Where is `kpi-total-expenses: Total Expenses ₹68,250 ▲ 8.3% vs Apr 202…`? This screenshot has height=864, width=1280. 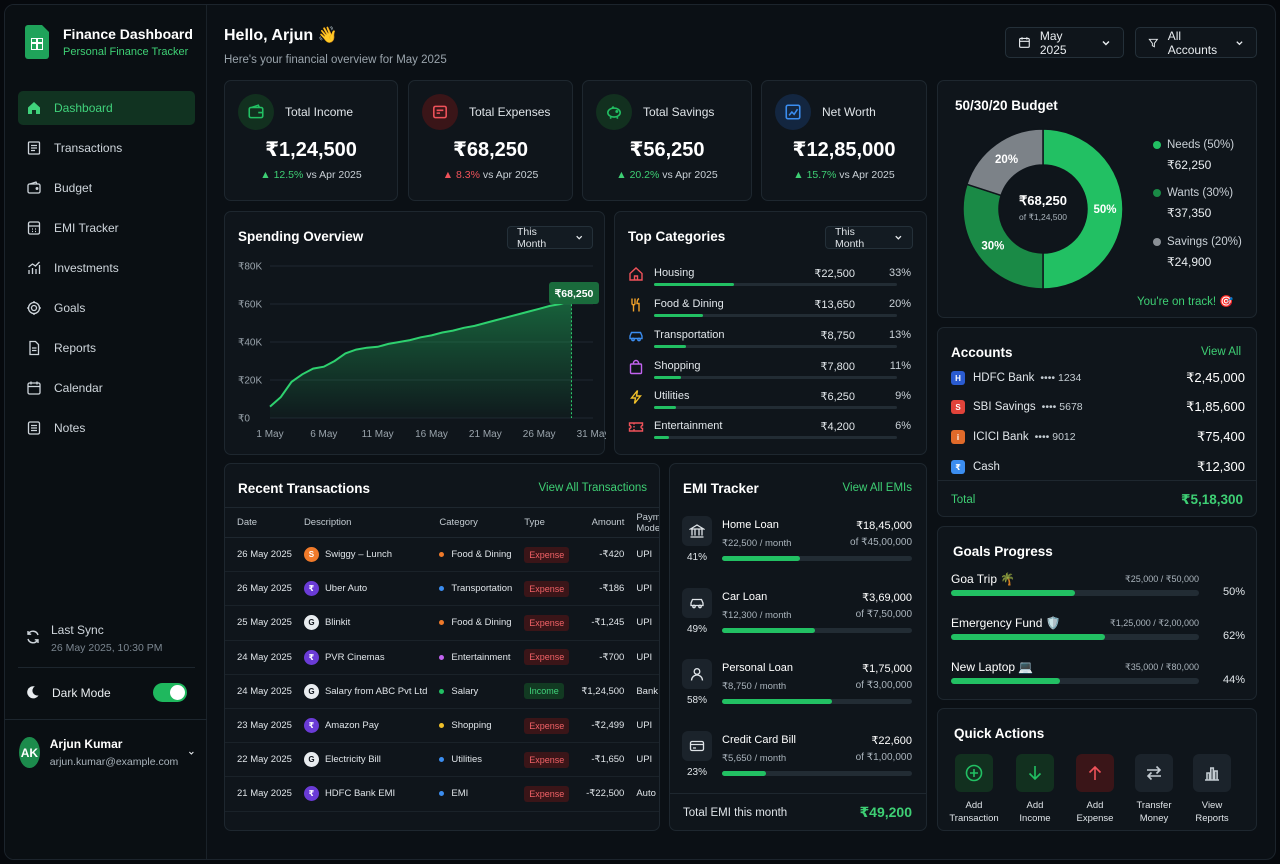 kpi-total-expenses: Total Expenses ₹68,250 ▲ 8.3% vs Apr 202… is located at coordinates (490, 140).